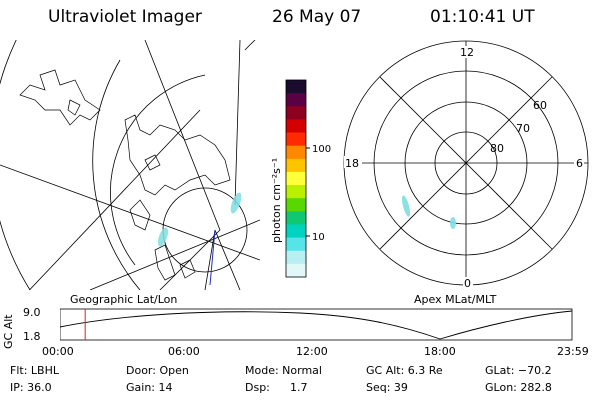 The width and height of the screenshot is (600, 400). Describe the element at coordinates (482, 17) in the screenshot. I see `time-label: 01:10:41 UT` at that location.